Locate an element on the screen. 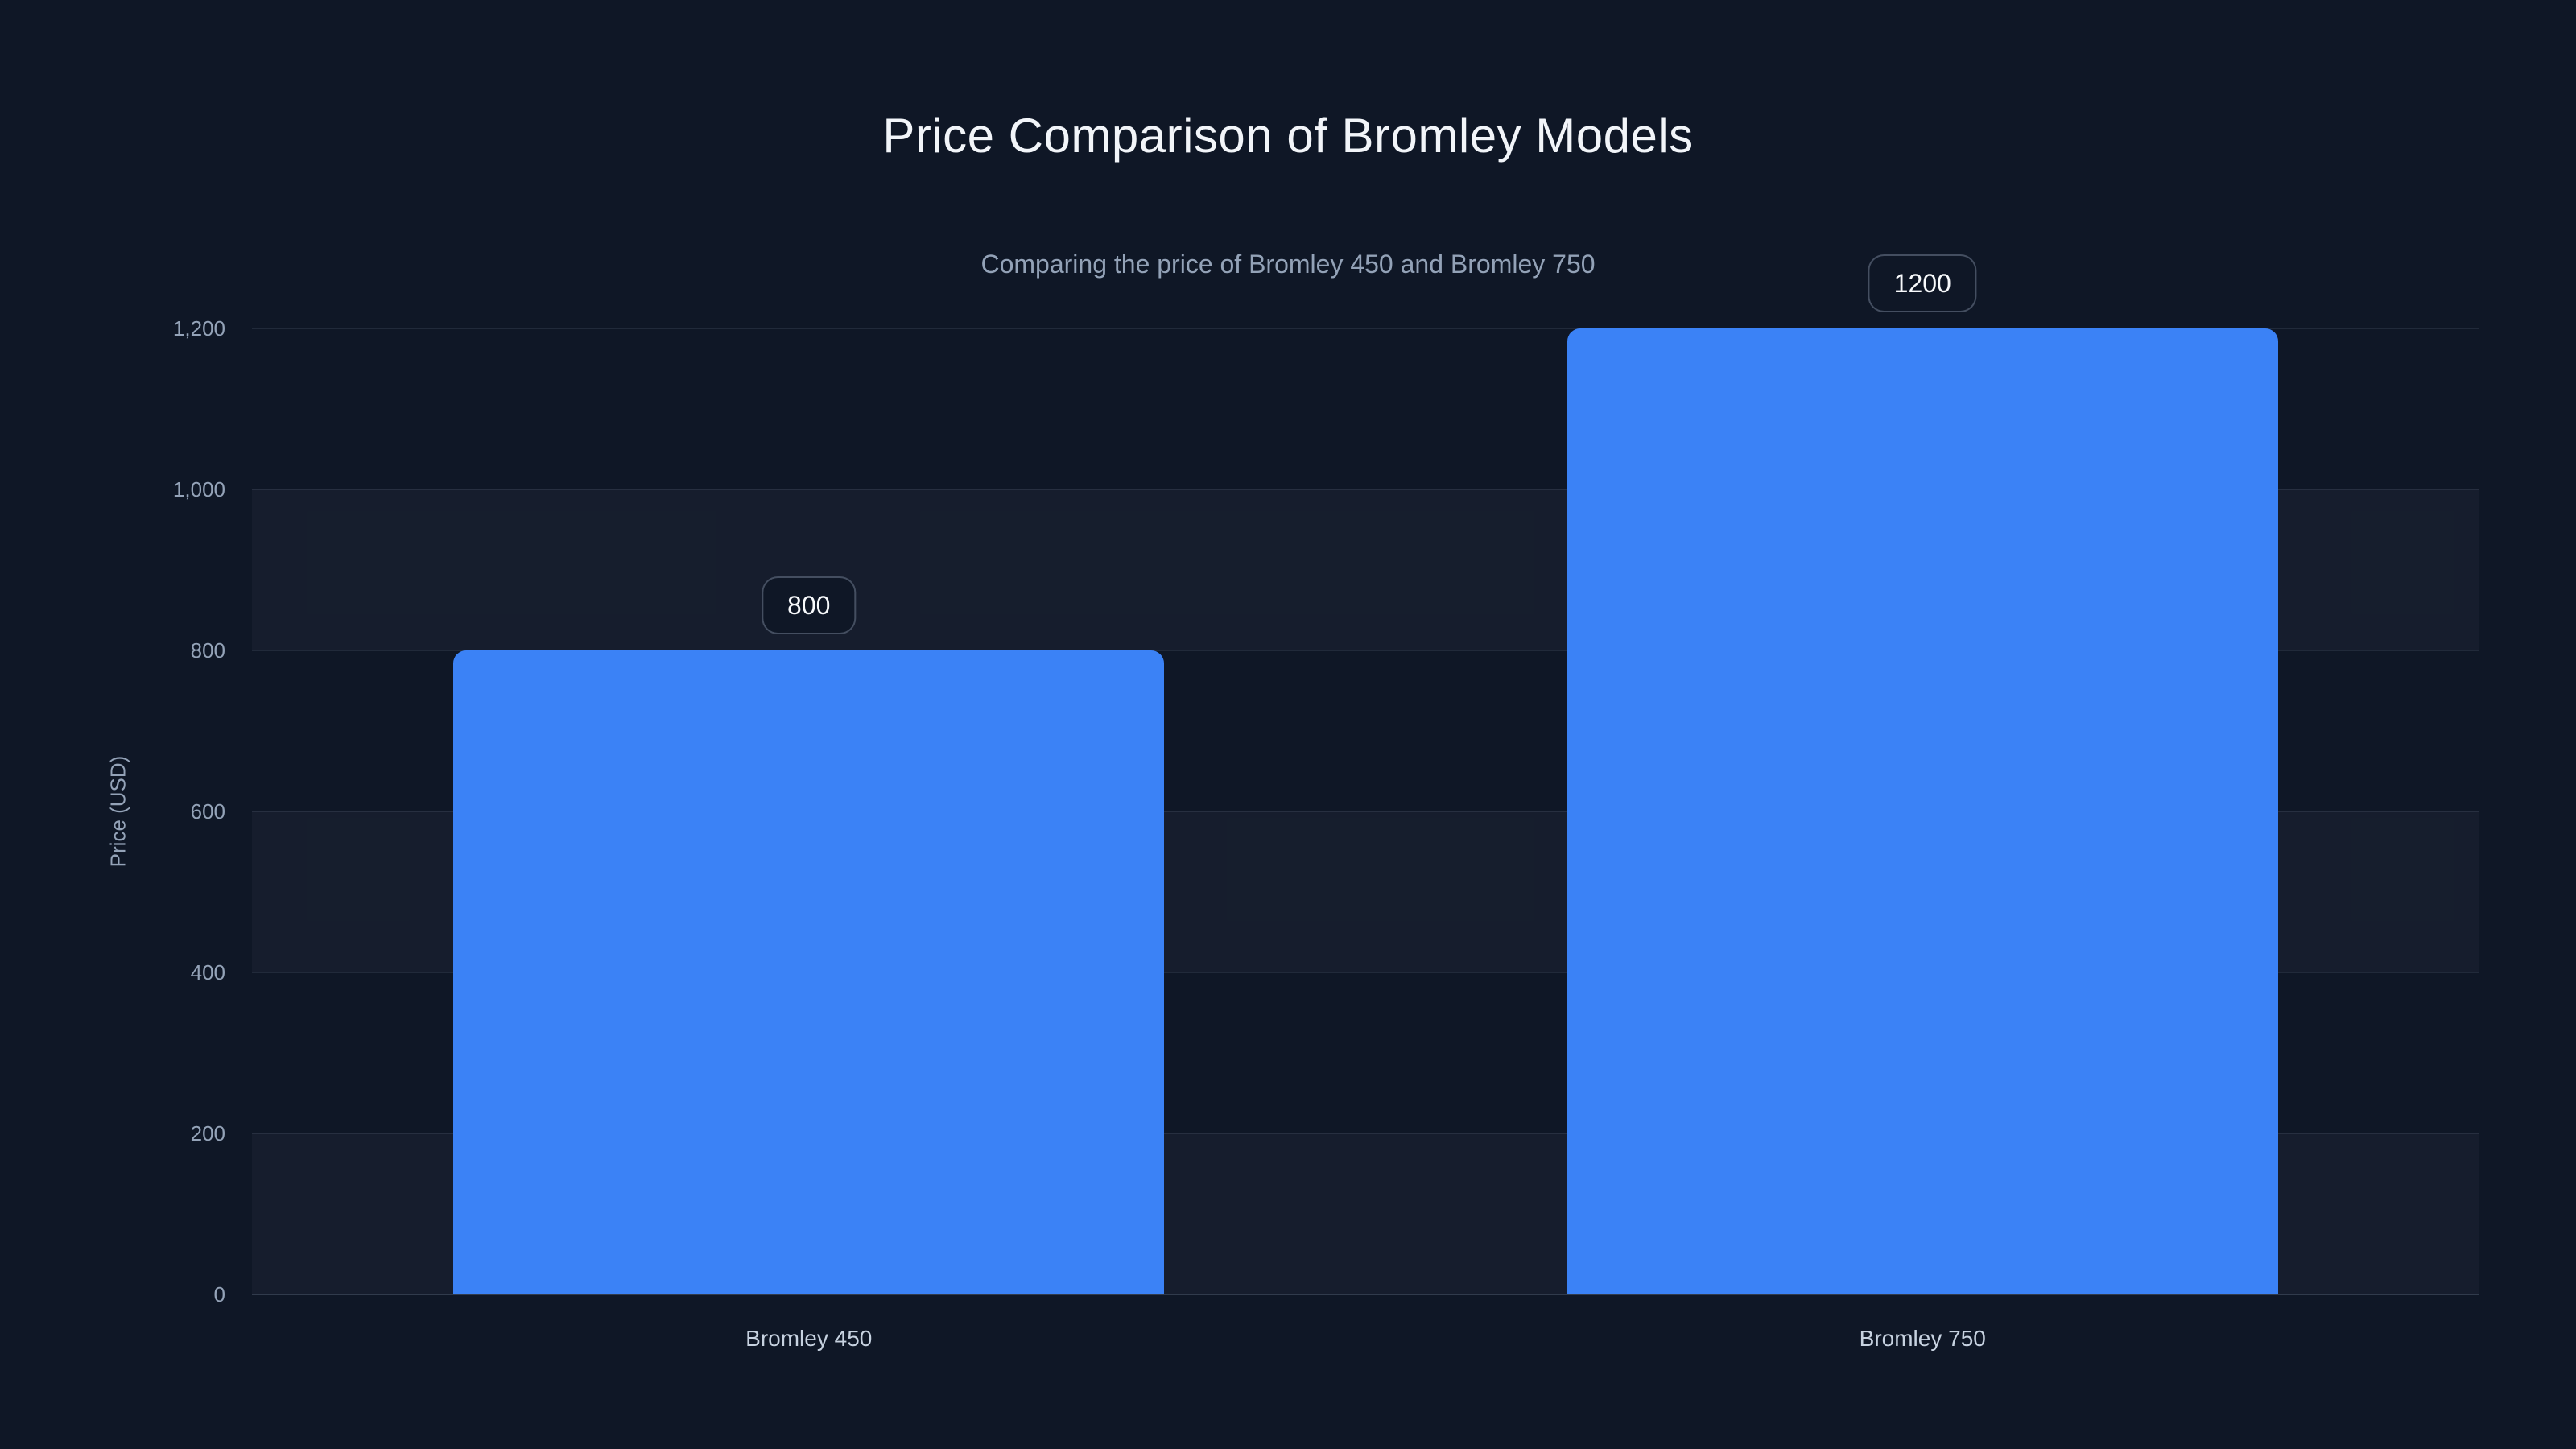  x-category-label: Bromley 750 is located at coordinates (1922, 1338).